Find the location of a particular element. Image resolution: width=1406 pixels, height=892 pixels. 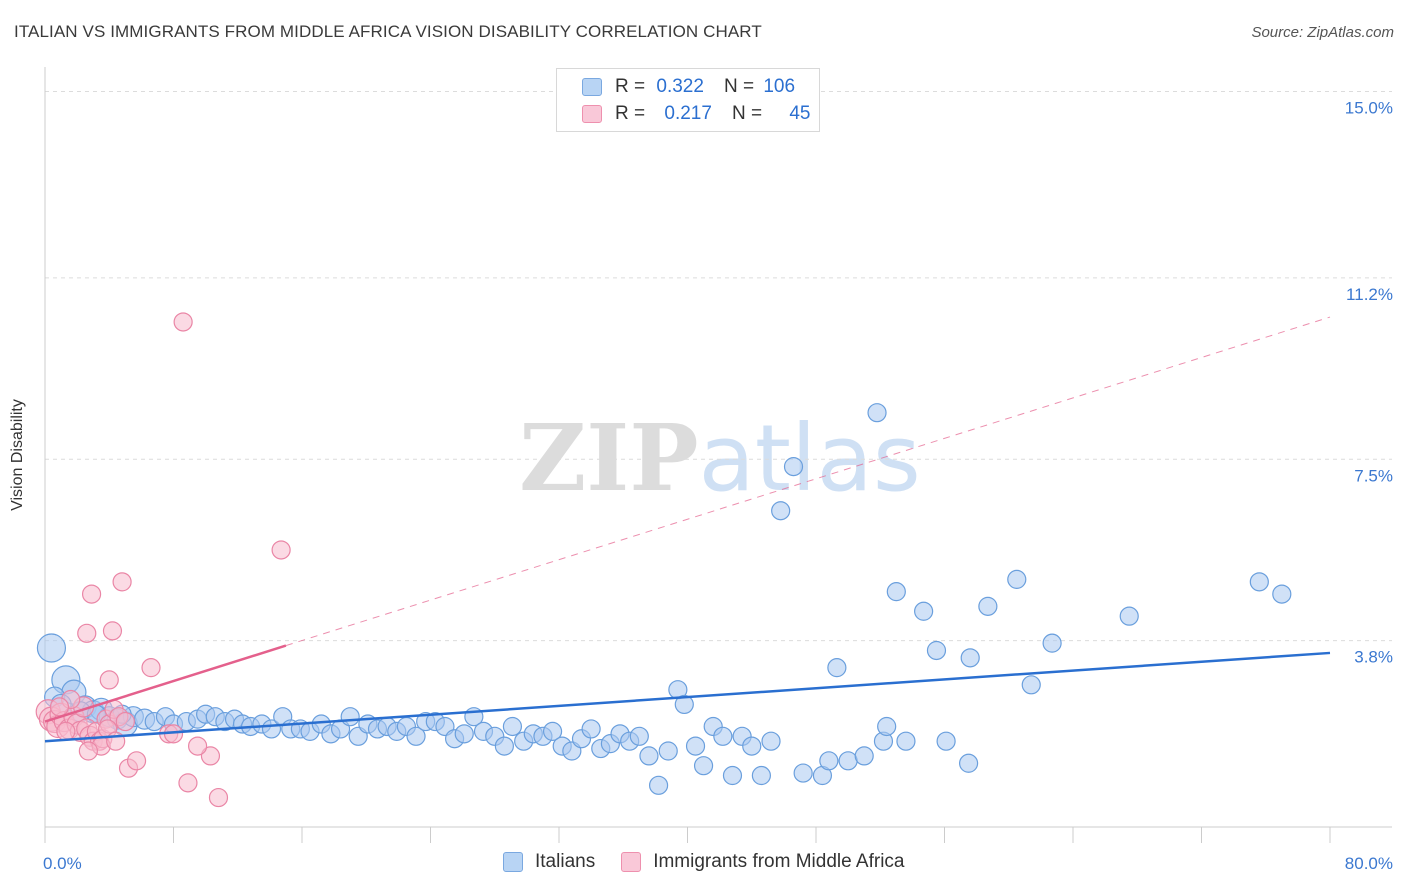

legend-item-middle-africa: Immigrants from Middle Africa is located at coordinates (763, 862).